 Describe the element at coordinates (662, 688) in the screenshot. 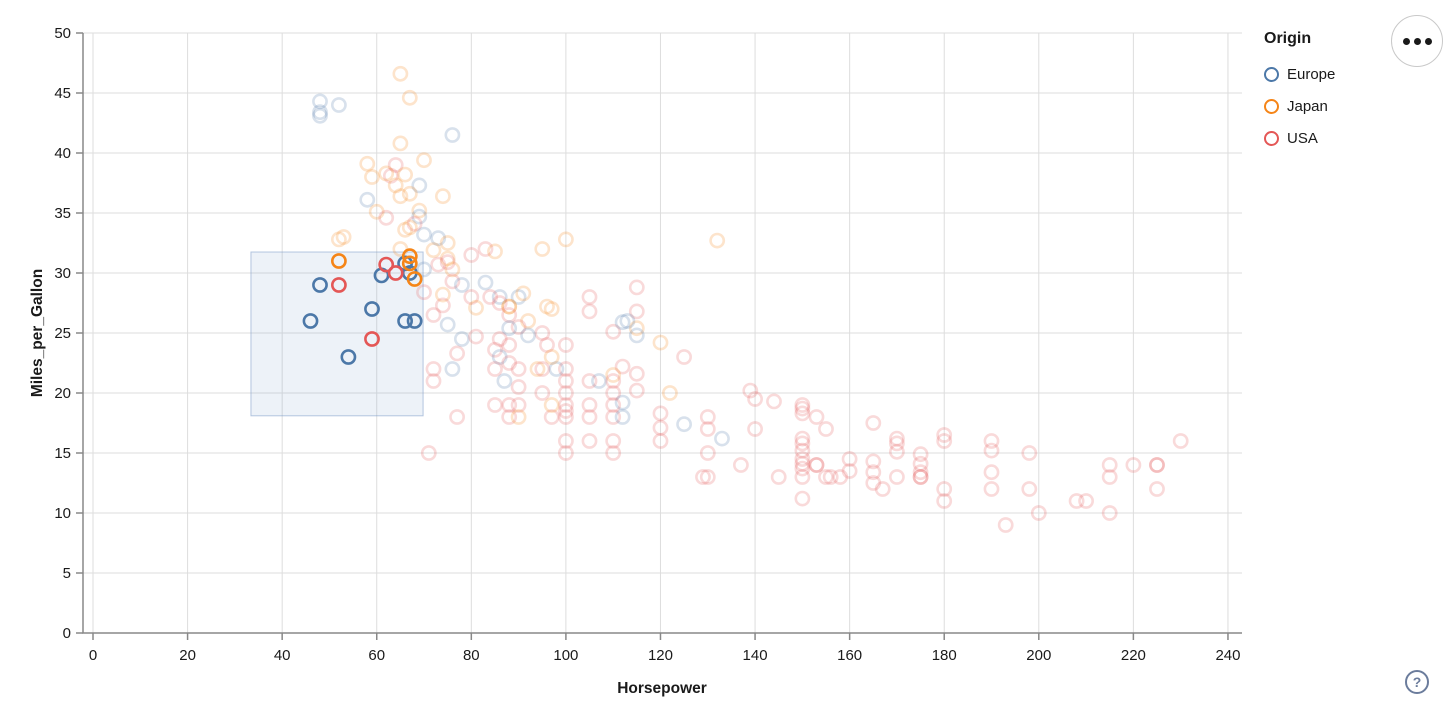

I see `x-axis-title: Horsepower` at that location.